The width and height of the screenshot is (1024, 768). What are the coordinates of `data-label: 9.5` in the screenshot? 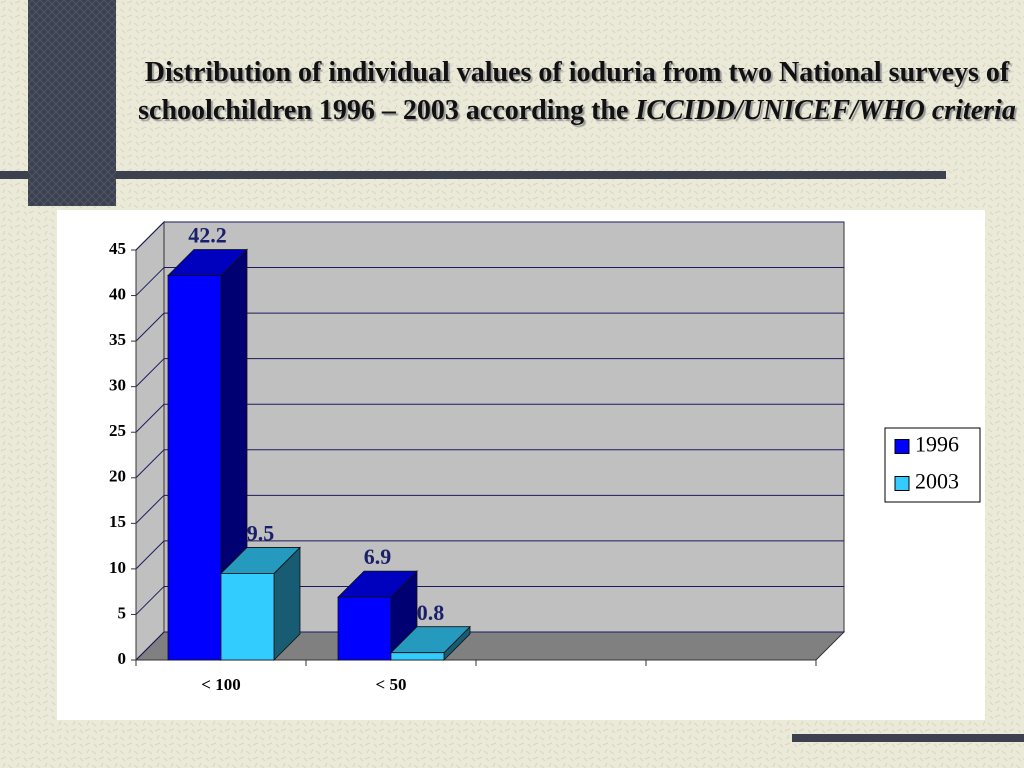 It's located at (261, 532).